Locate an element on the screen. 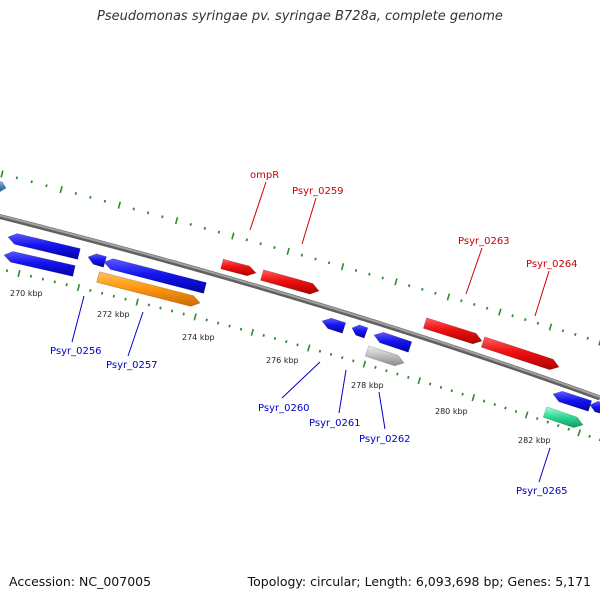 The image size is (600, 600). gene-label-psyr-0265: Psyr_0265 is located at coordinates (542, 491).